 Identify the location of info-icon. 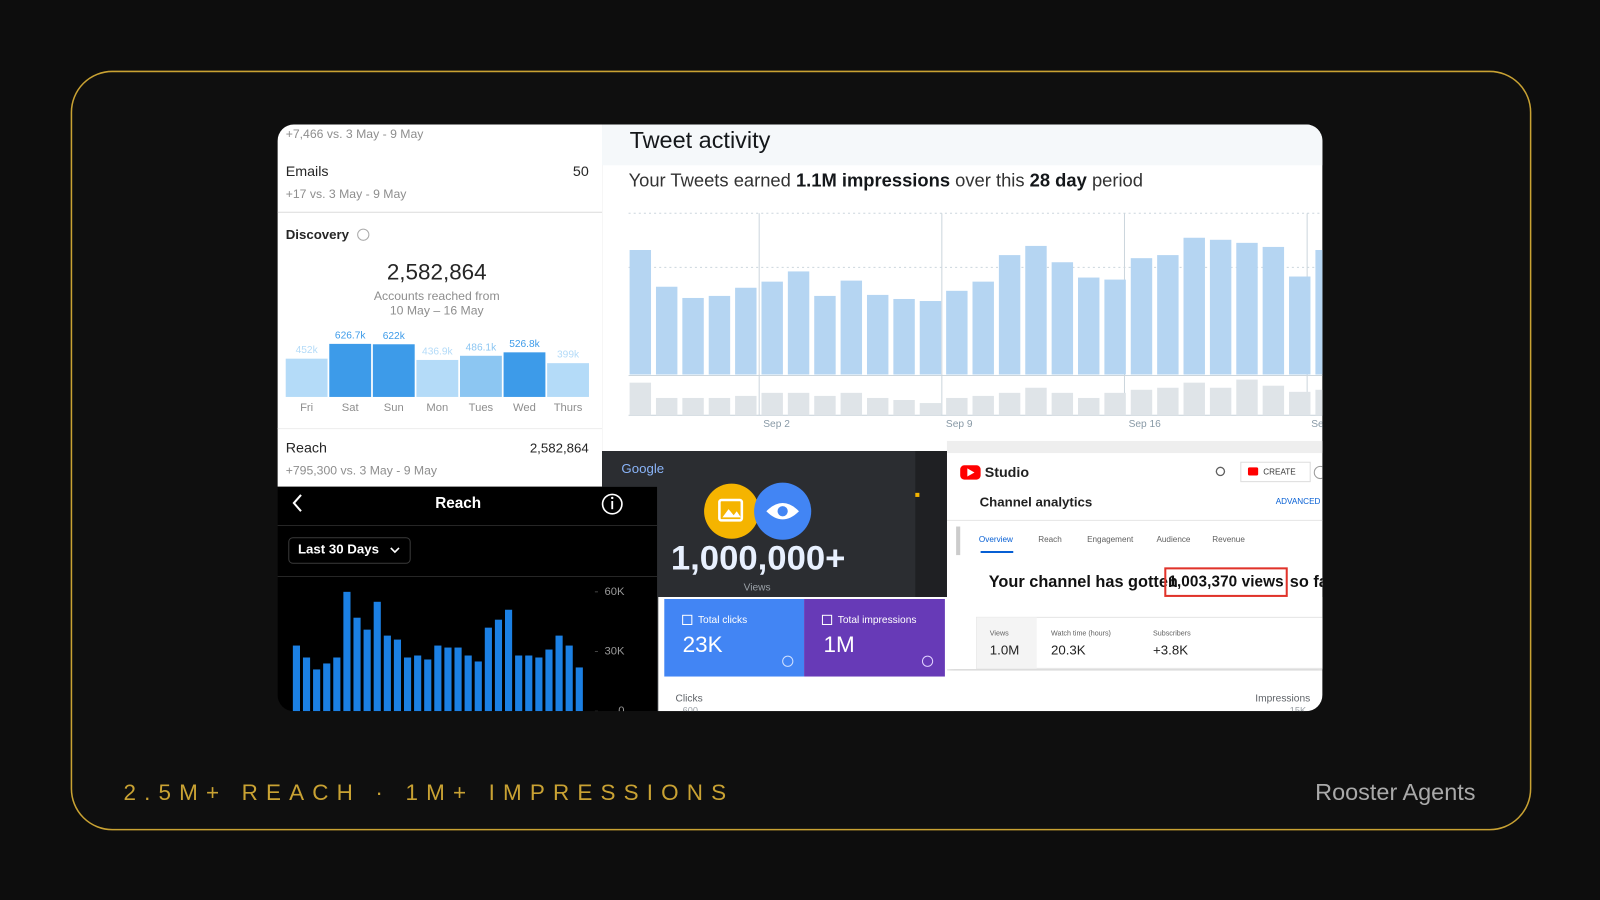
(363, 234).